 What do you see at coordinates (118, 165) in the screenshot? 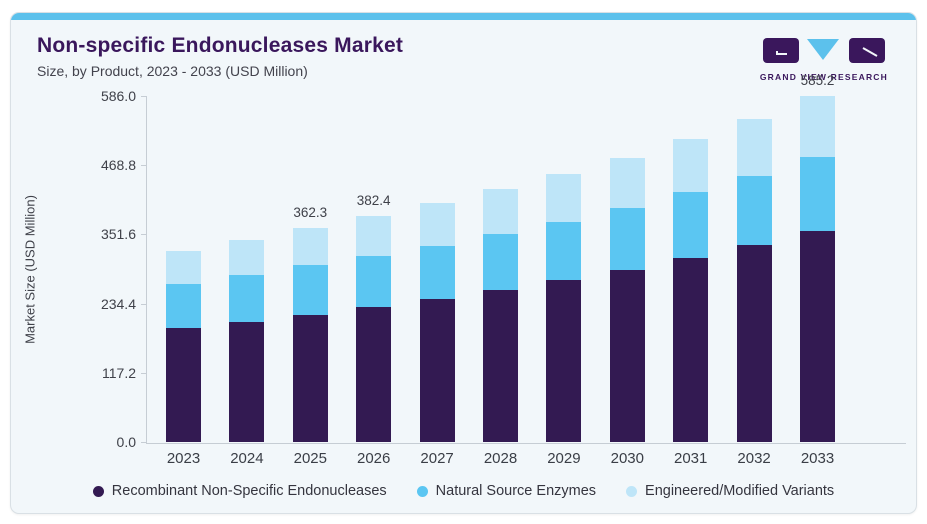
I see `y-tick-label: 468.8` at bounding box center [118, 165].